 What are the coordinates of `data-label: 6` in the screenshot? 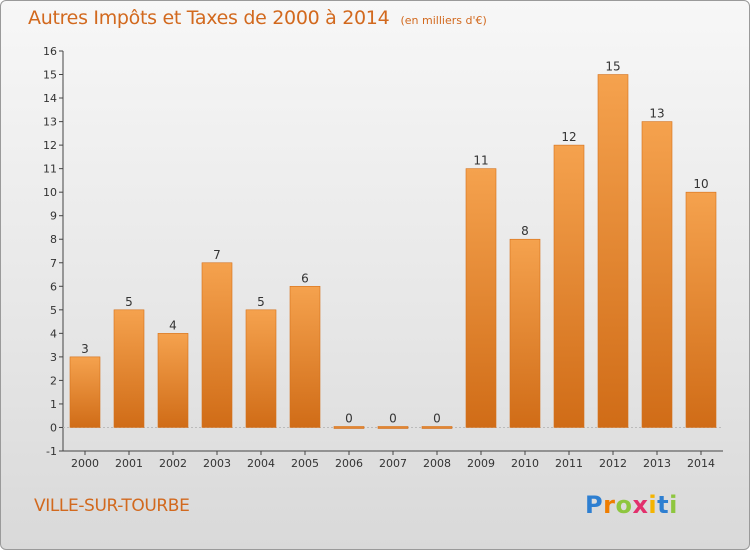 It's located at (305, 278).